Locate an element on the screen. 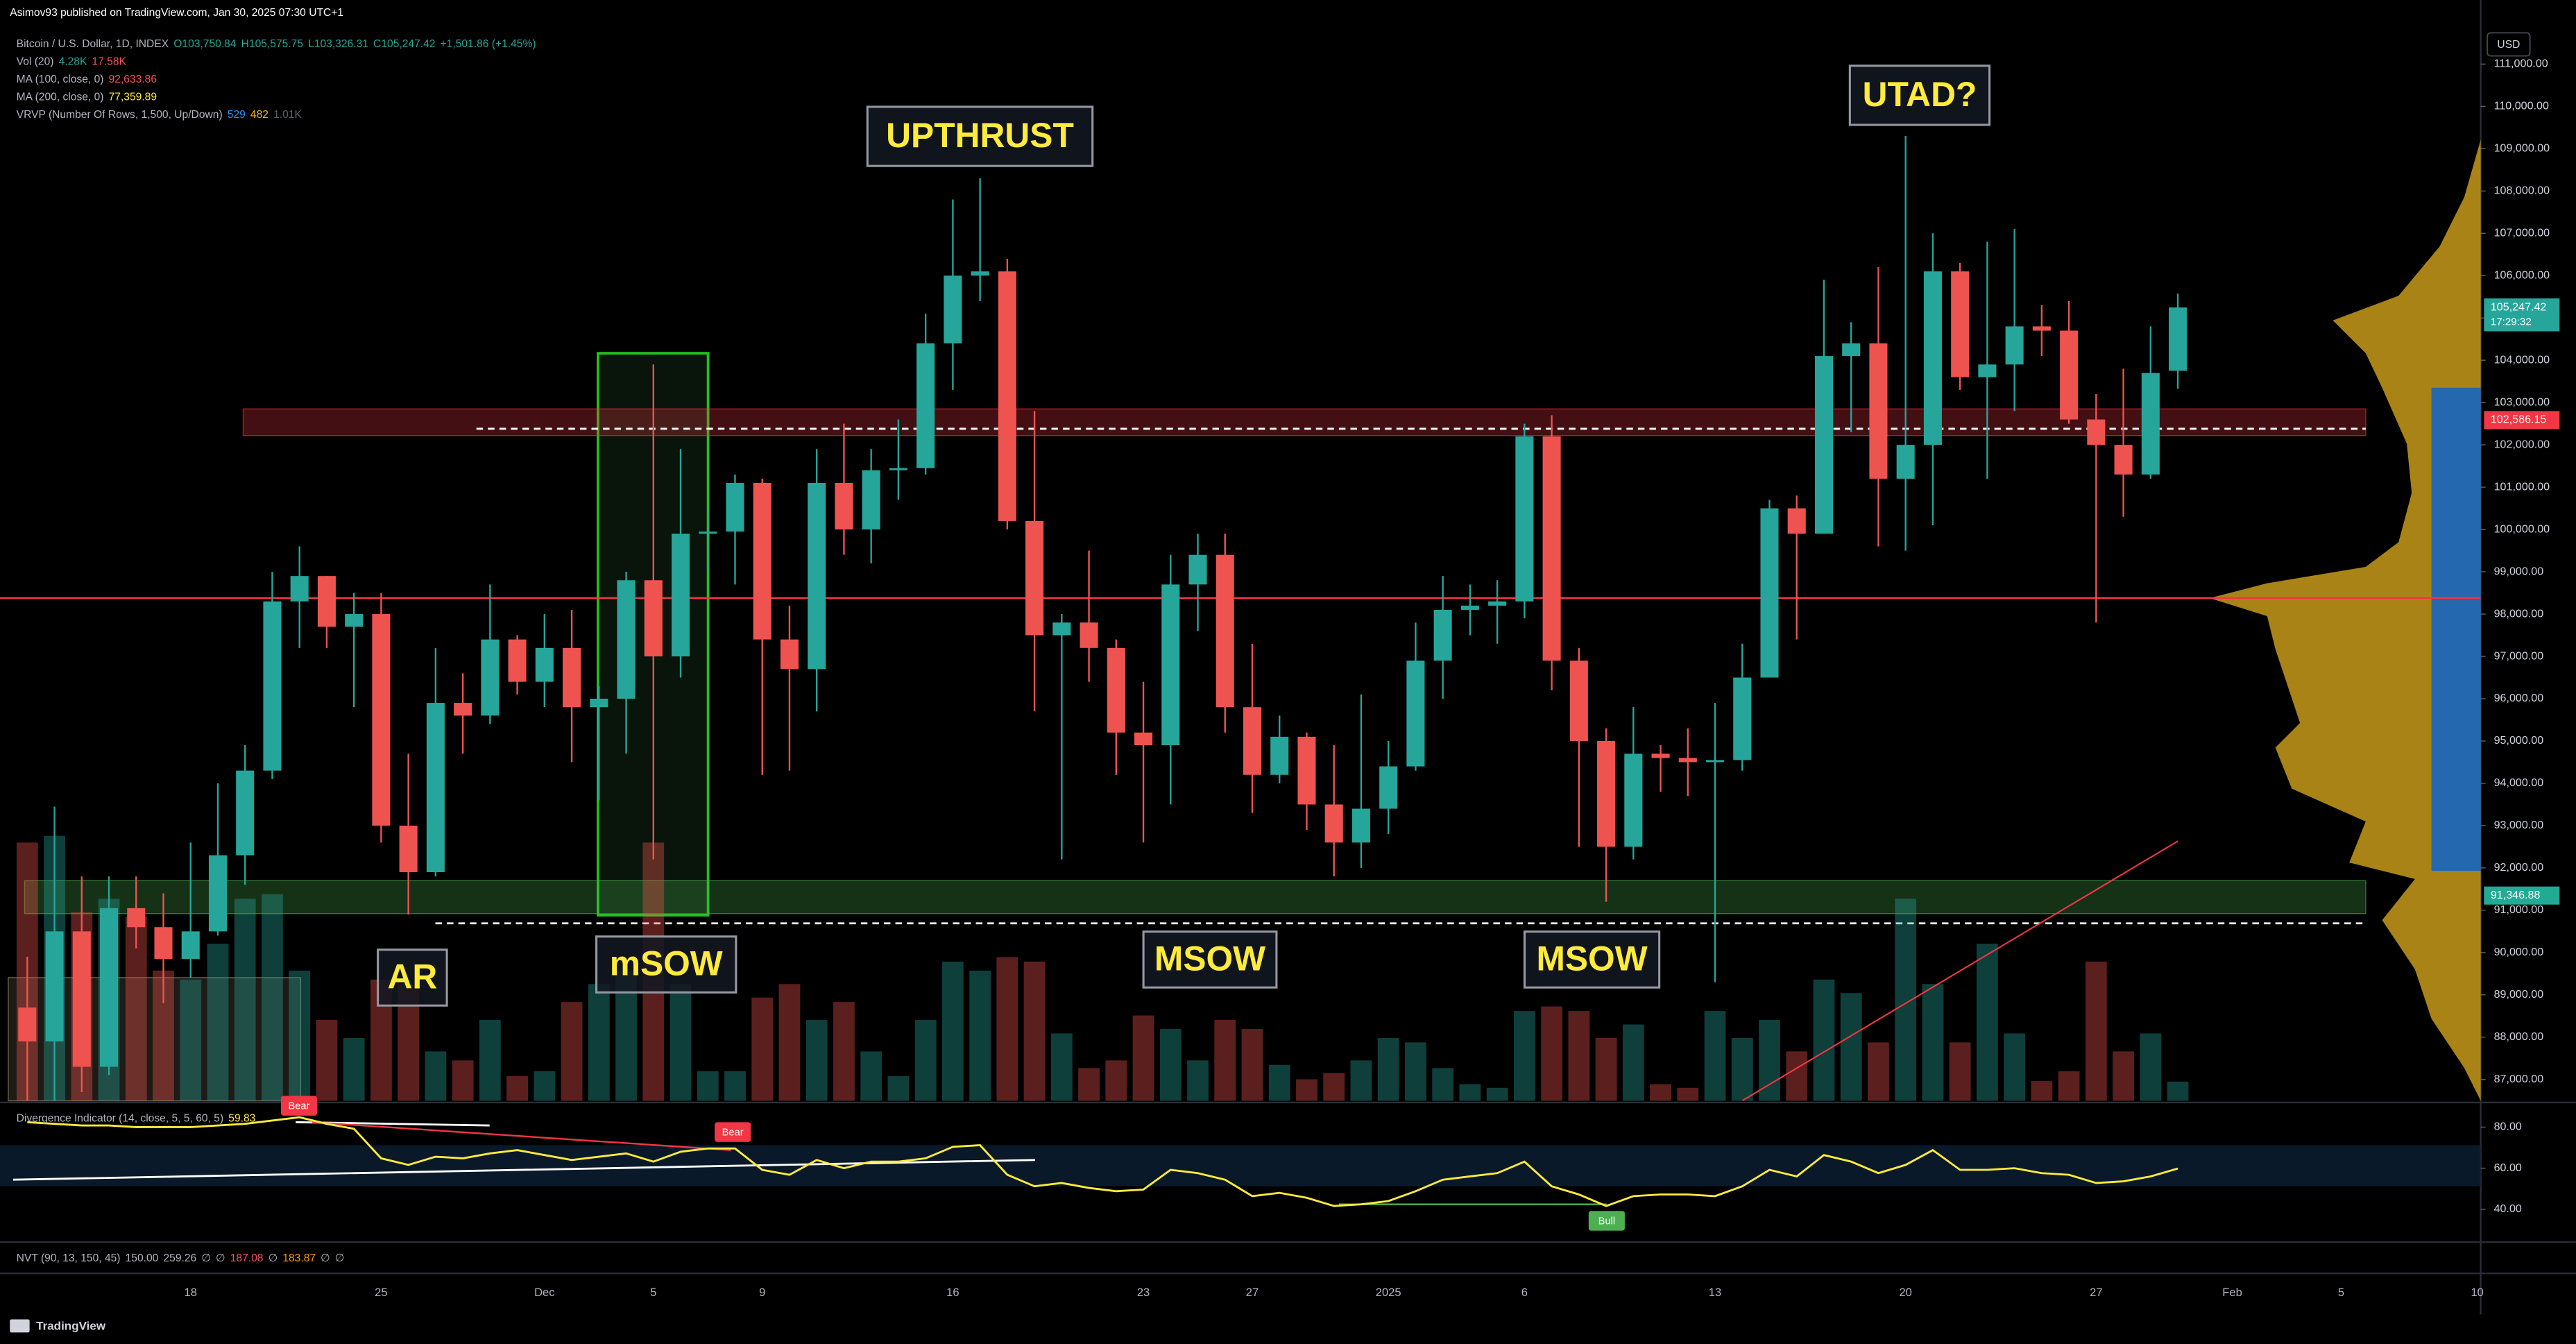 The image size is (2576, 1344). annotation: UTAD? is located at coordinates (1920, 94).